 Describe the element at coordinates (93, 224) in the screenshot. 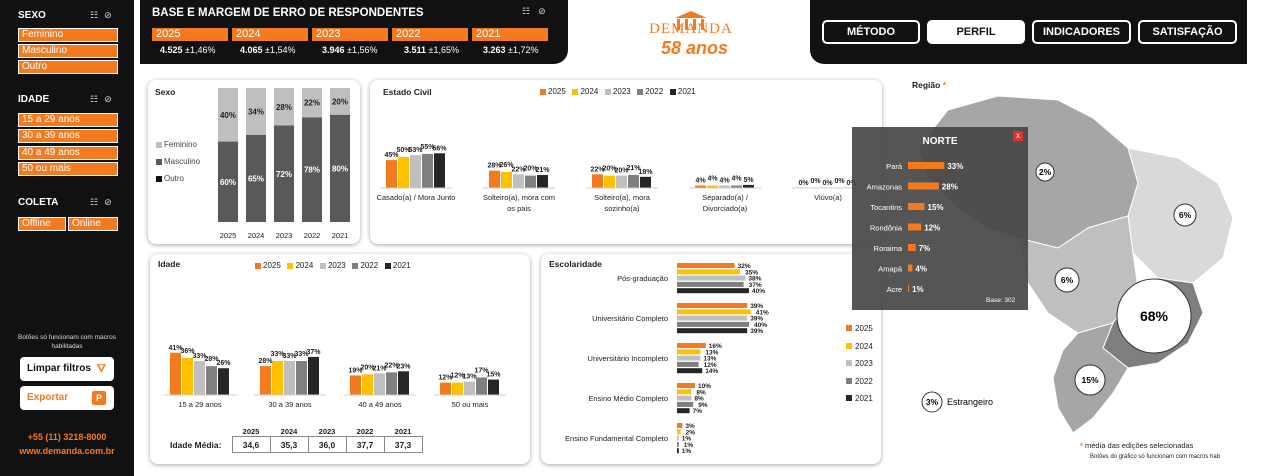

I see `filter-chip-online: Online` at that location.